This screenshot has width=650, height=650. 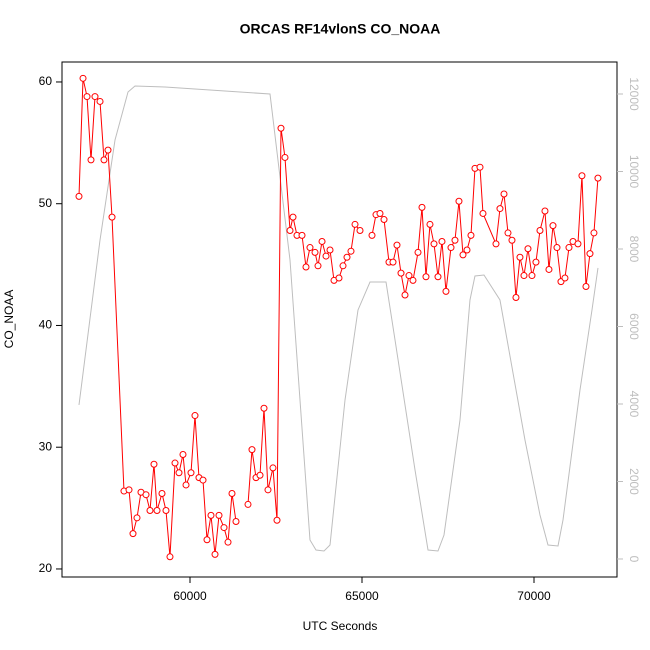 I want to click on y-tick-label: 20, so click(x=46, y=568).